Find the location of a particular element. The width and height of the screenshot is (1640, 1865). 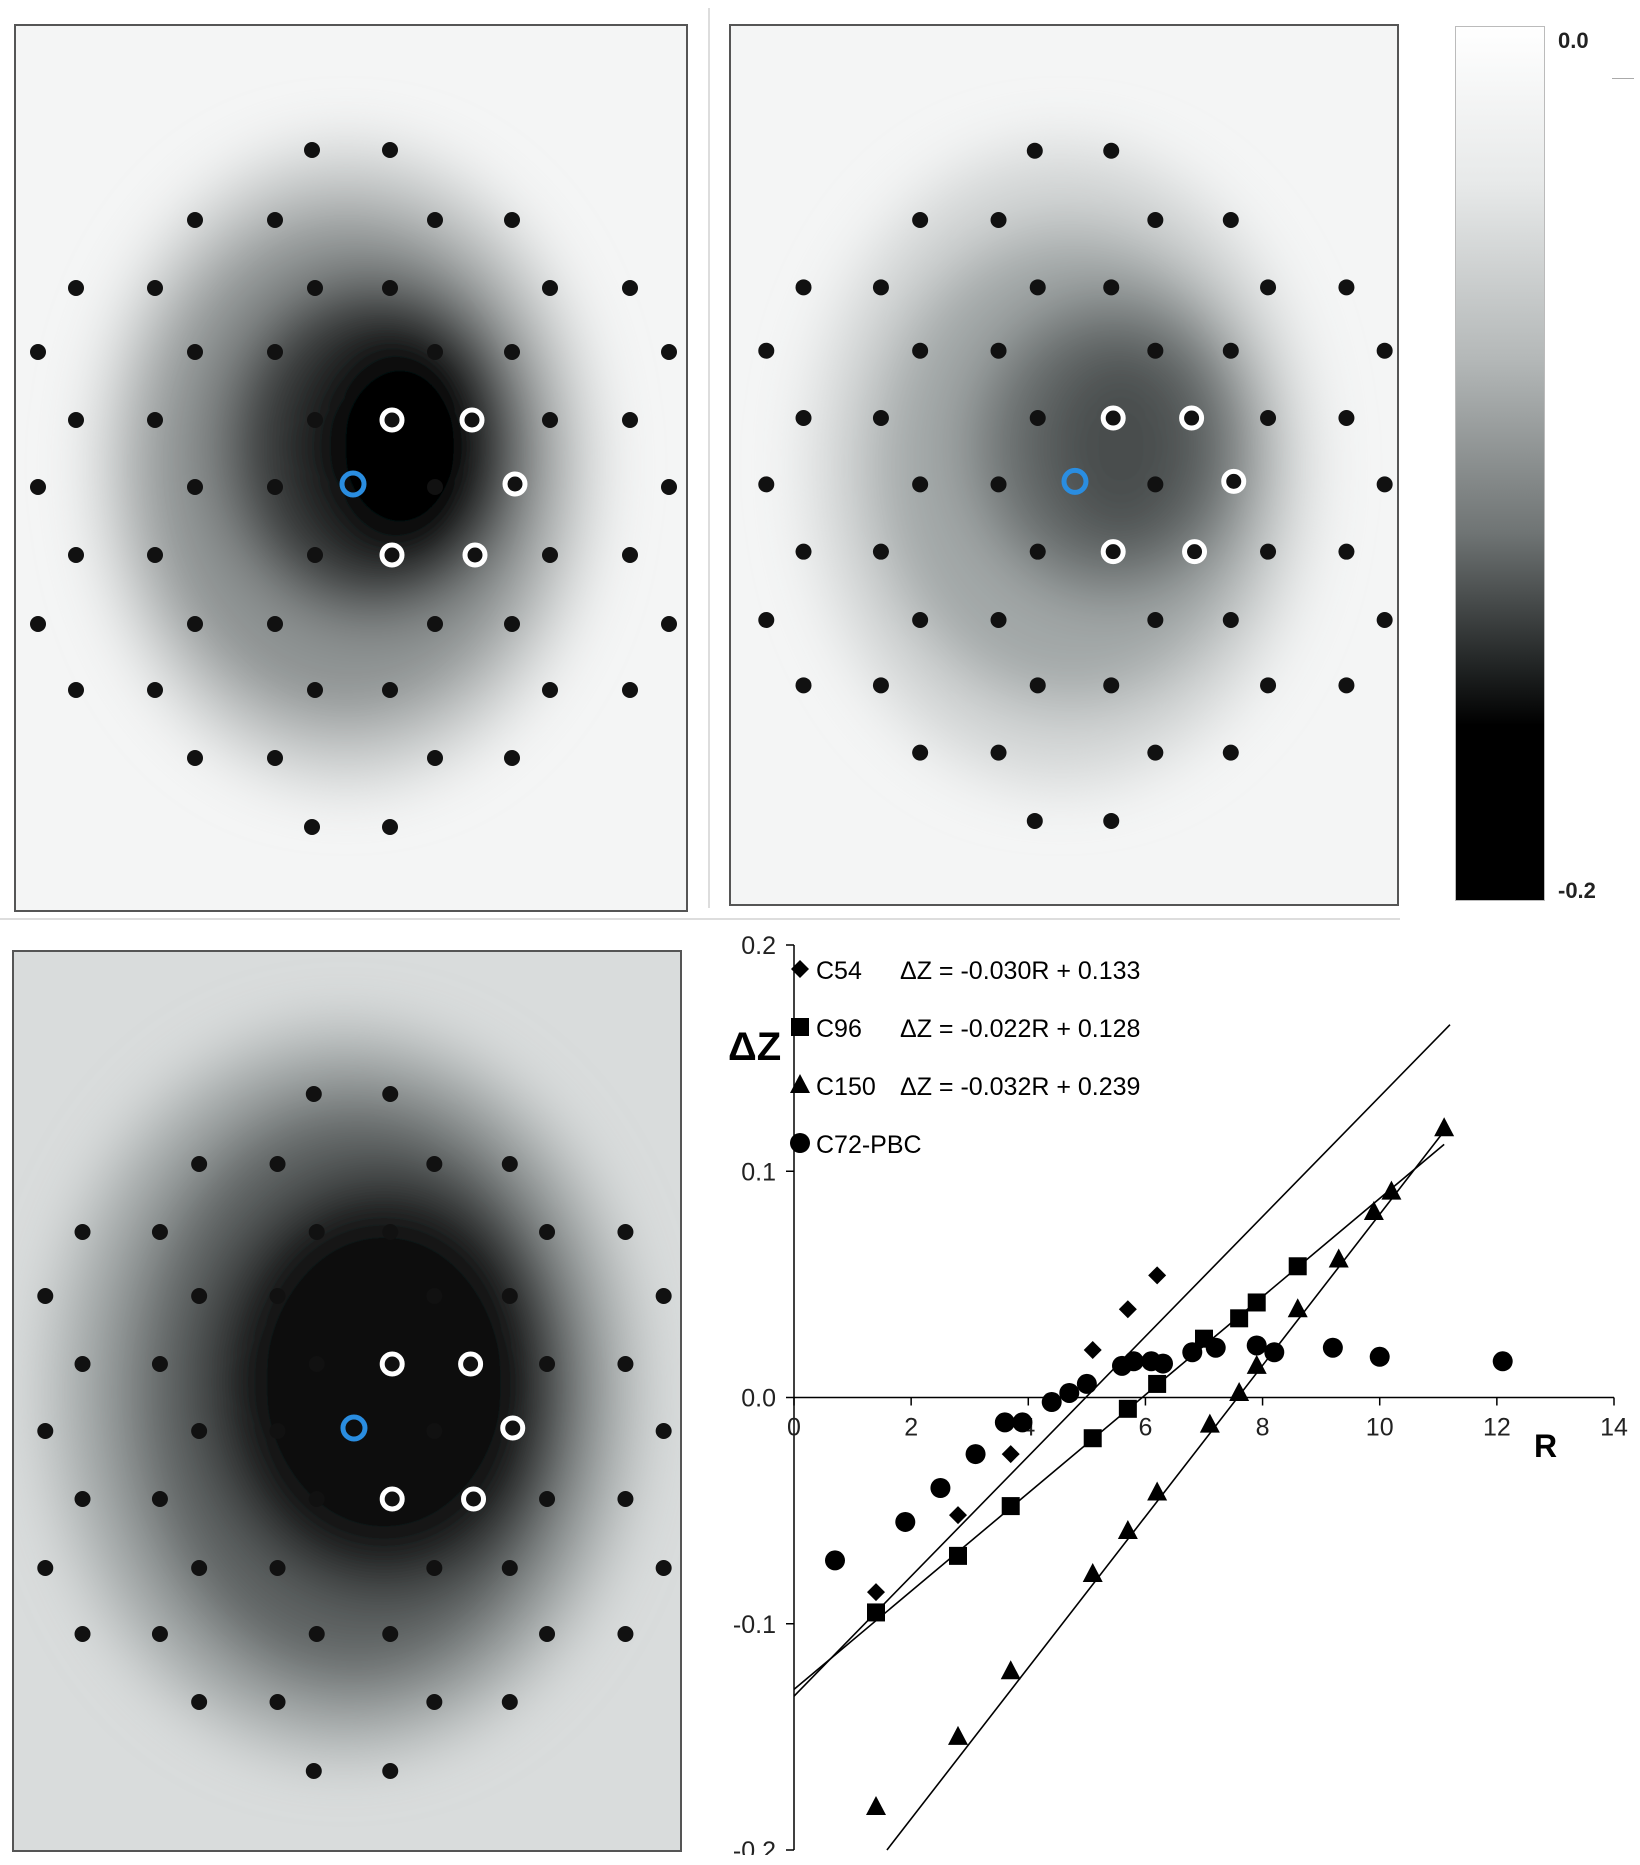

x-tick-label: 0 is located at coordinates (794, 1428).